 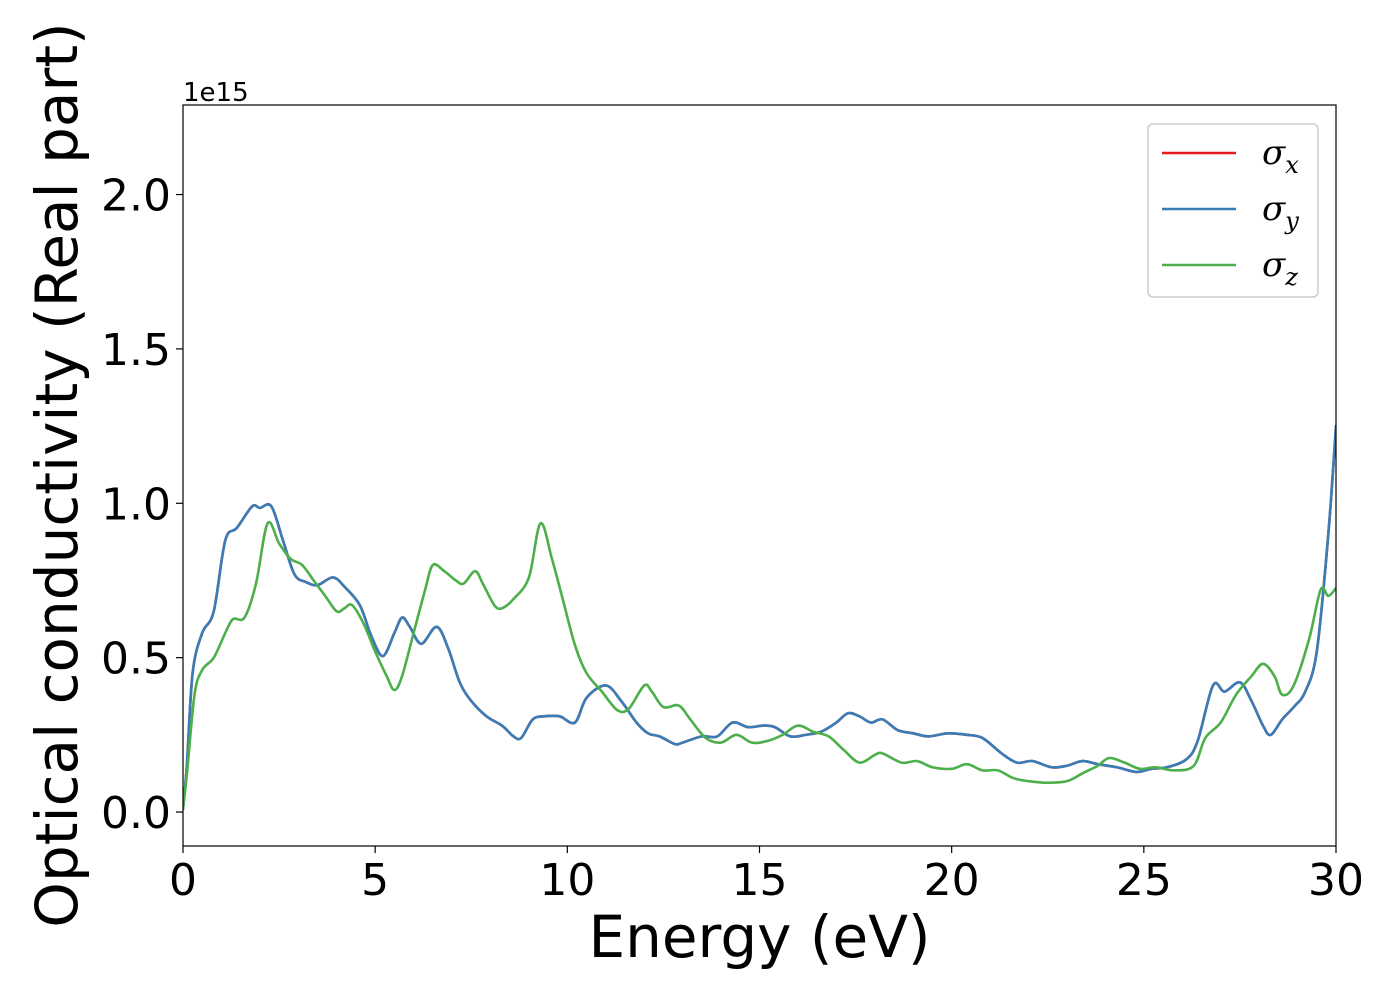 What do you see at coordinates (57, 474) in the screenshot?
I see `y-axis-label: Optical conductivity (Real part)` at bounding box center [57, 474].